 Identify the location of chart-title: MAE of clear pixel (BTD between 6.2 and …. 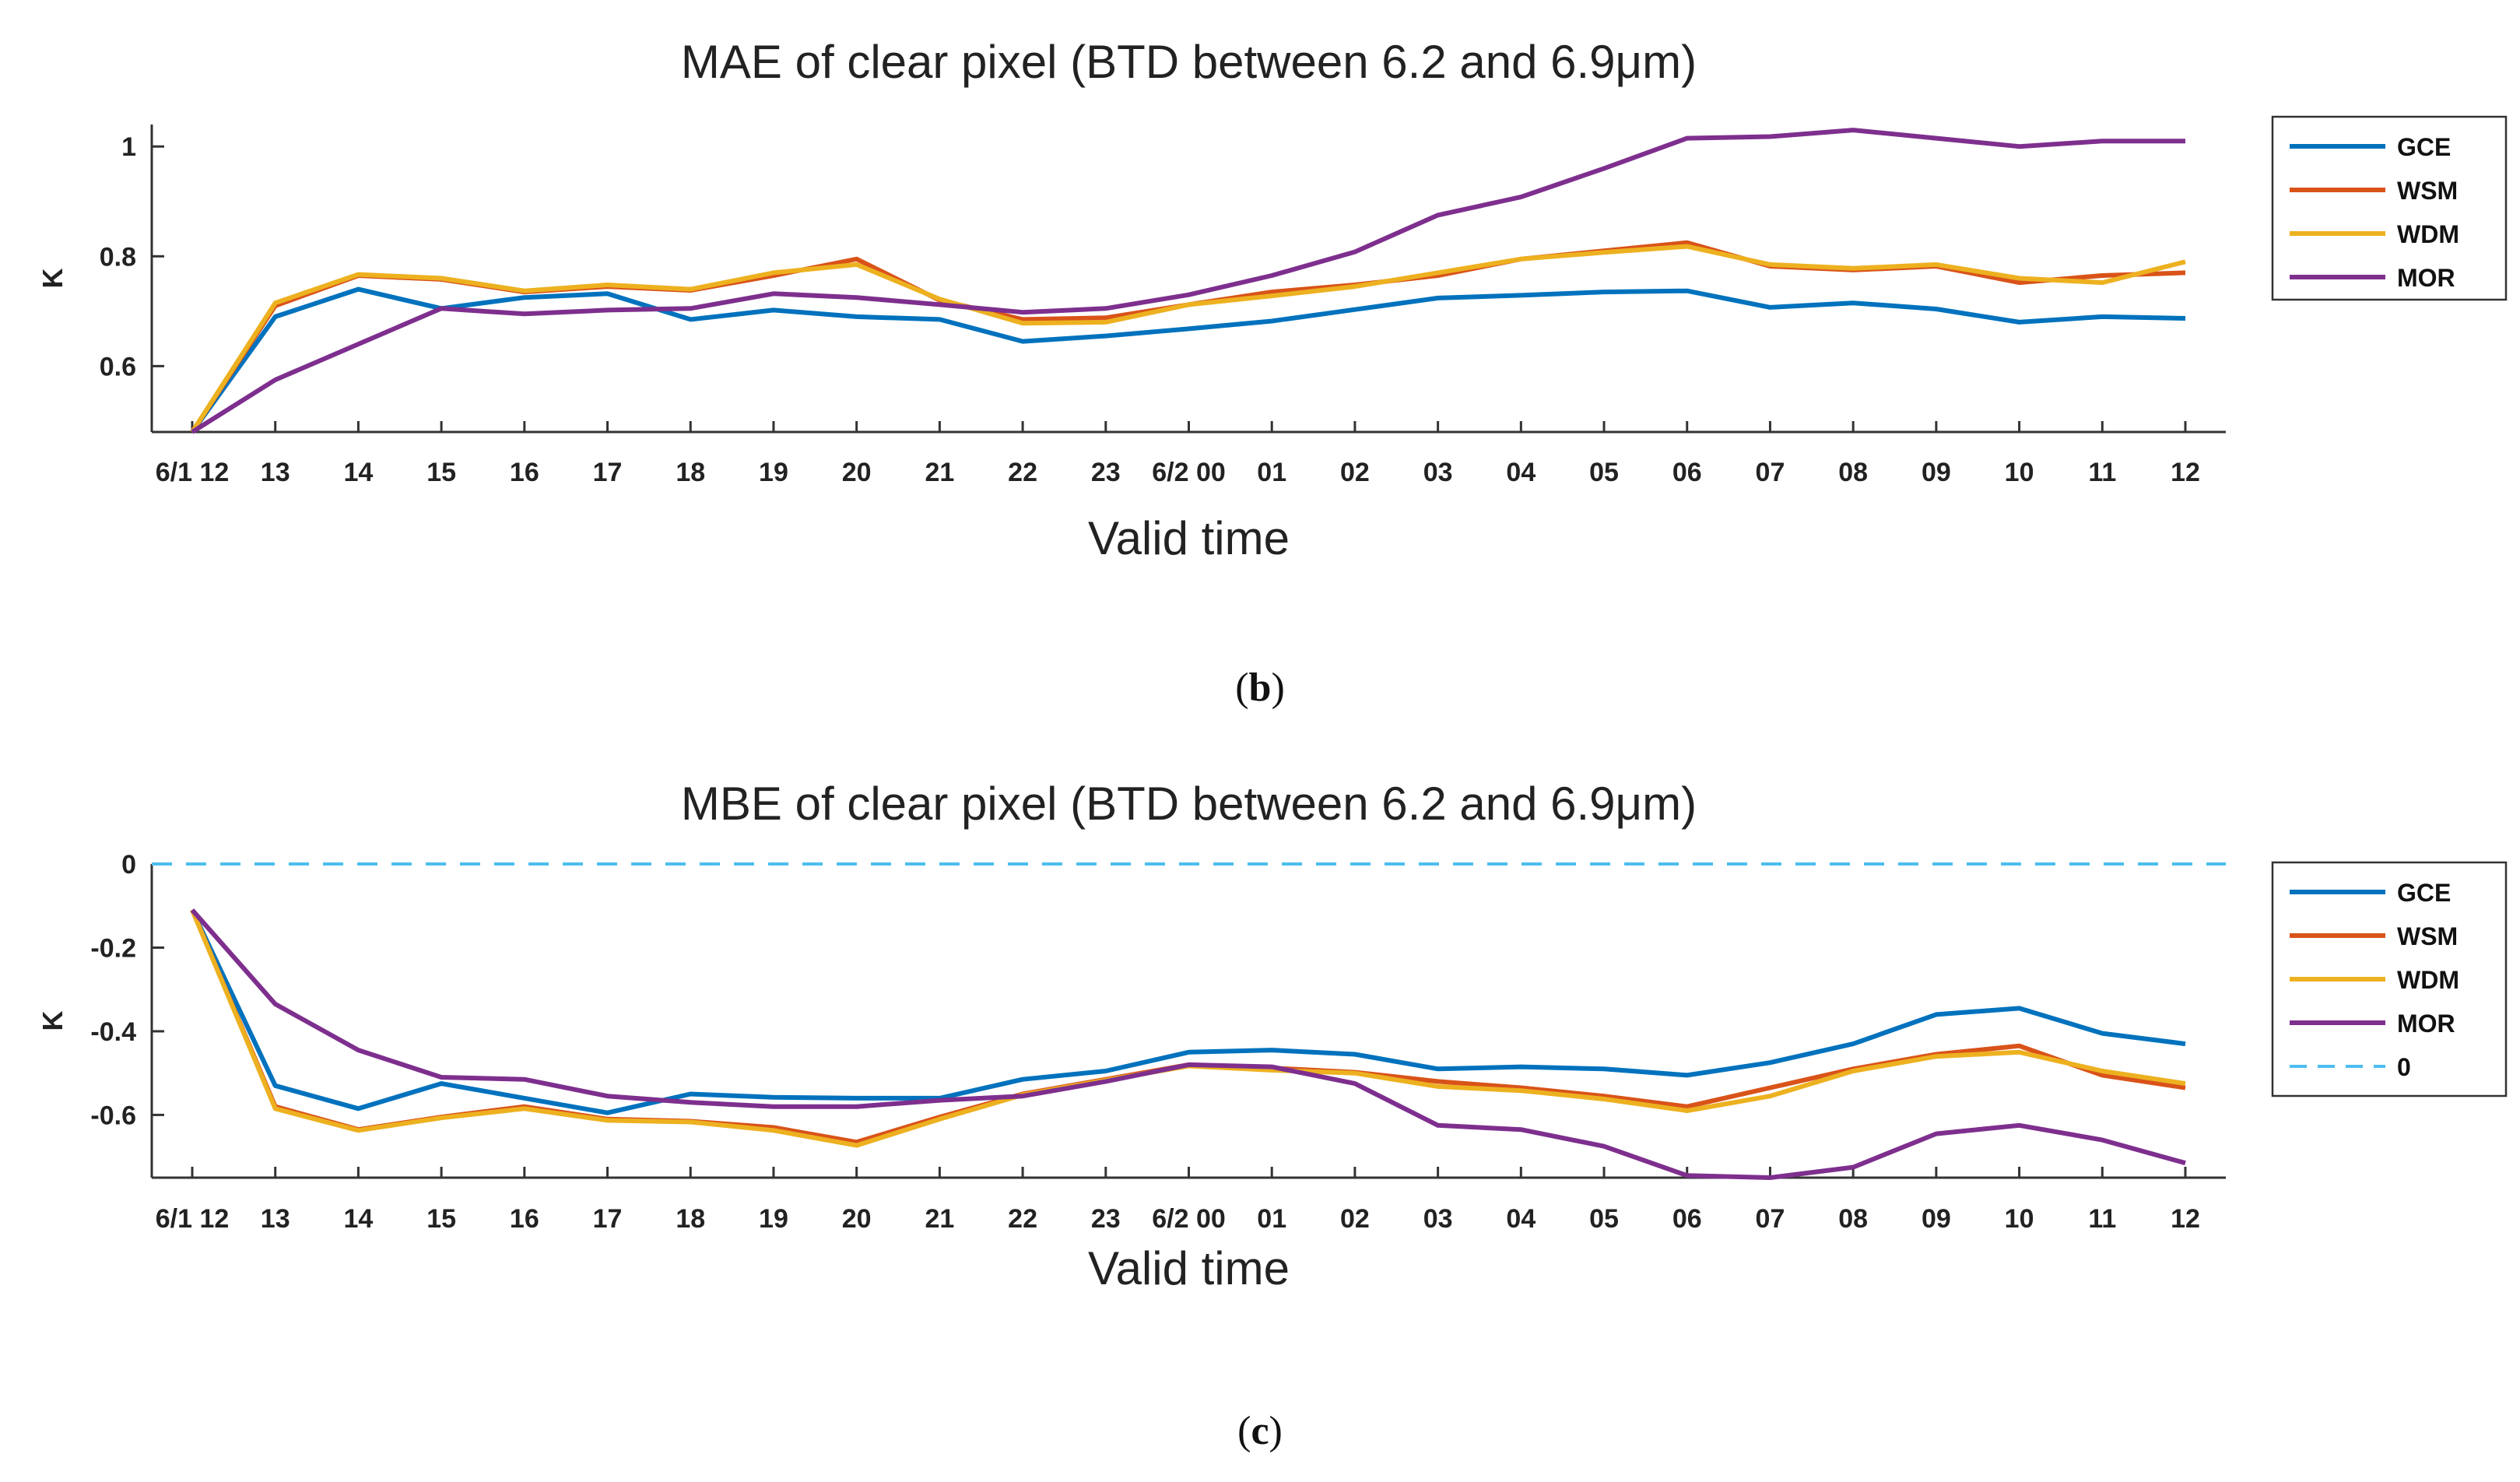
(1189, 62).